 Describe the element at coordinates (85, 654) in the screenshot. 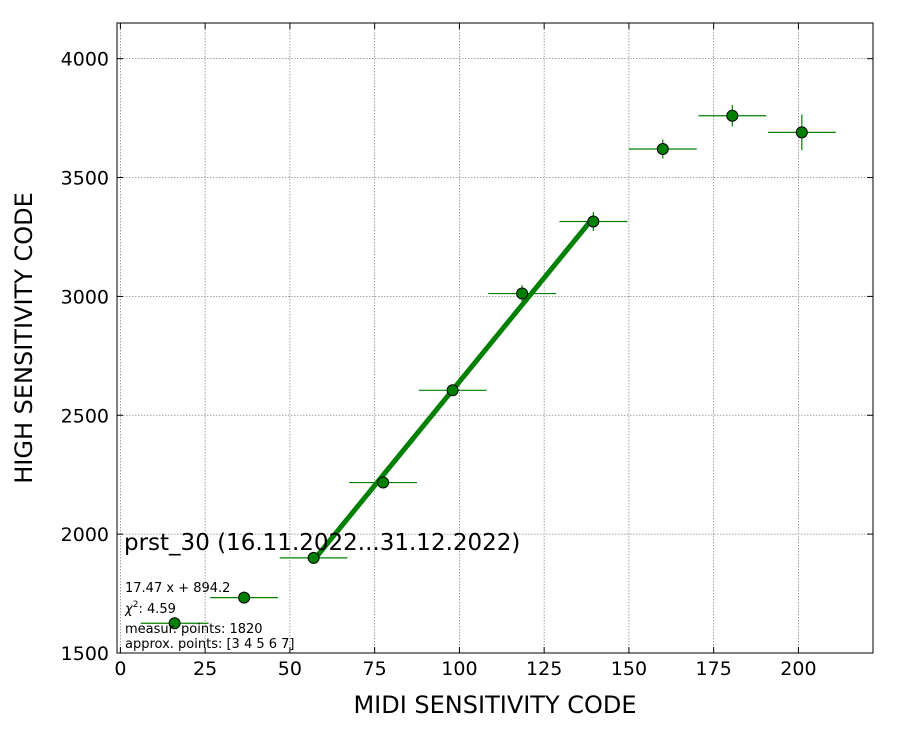

I see `y-tick-label: 1500` at that location.